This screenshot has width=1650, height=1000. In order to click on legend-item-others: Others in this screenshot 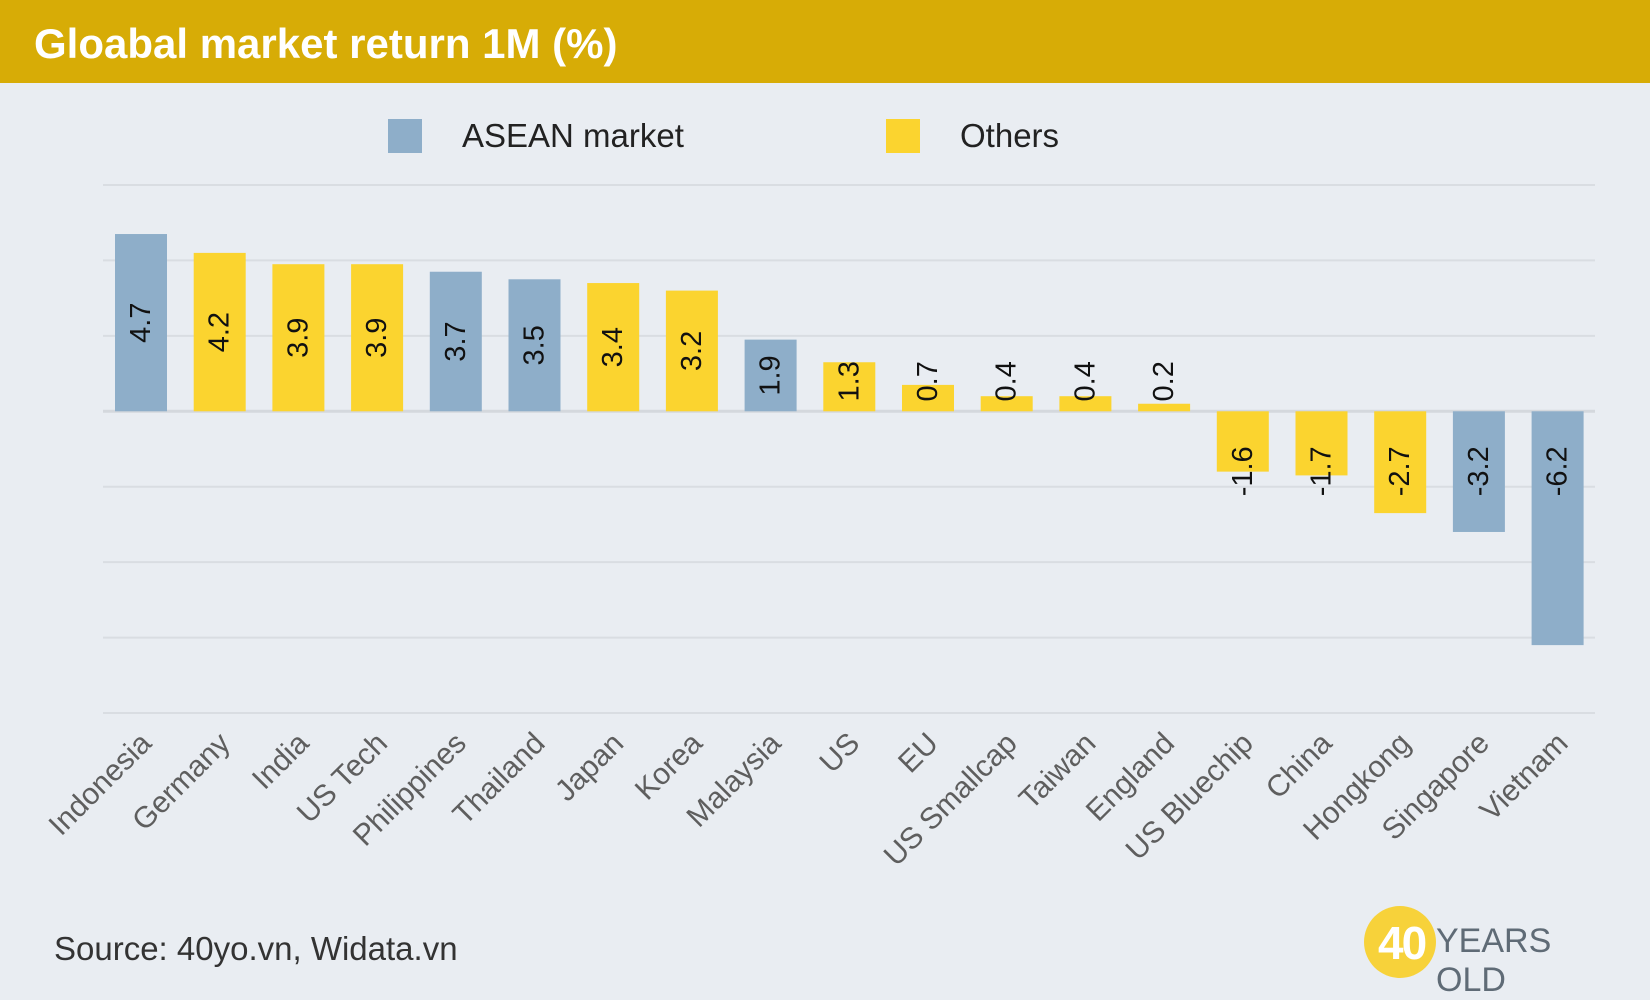, I will do `click(972, 136)`.